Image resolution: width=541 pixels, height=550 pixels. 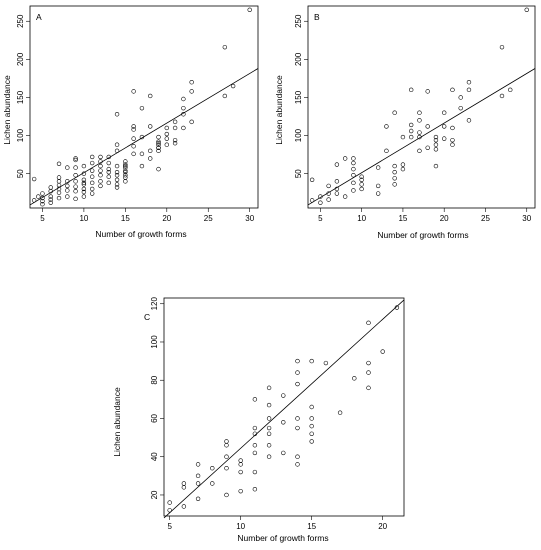 What do you see at coordinates (39, 17) in the screenshot?
I see `panel-letter-a: A` at bounding box center [39, 17].